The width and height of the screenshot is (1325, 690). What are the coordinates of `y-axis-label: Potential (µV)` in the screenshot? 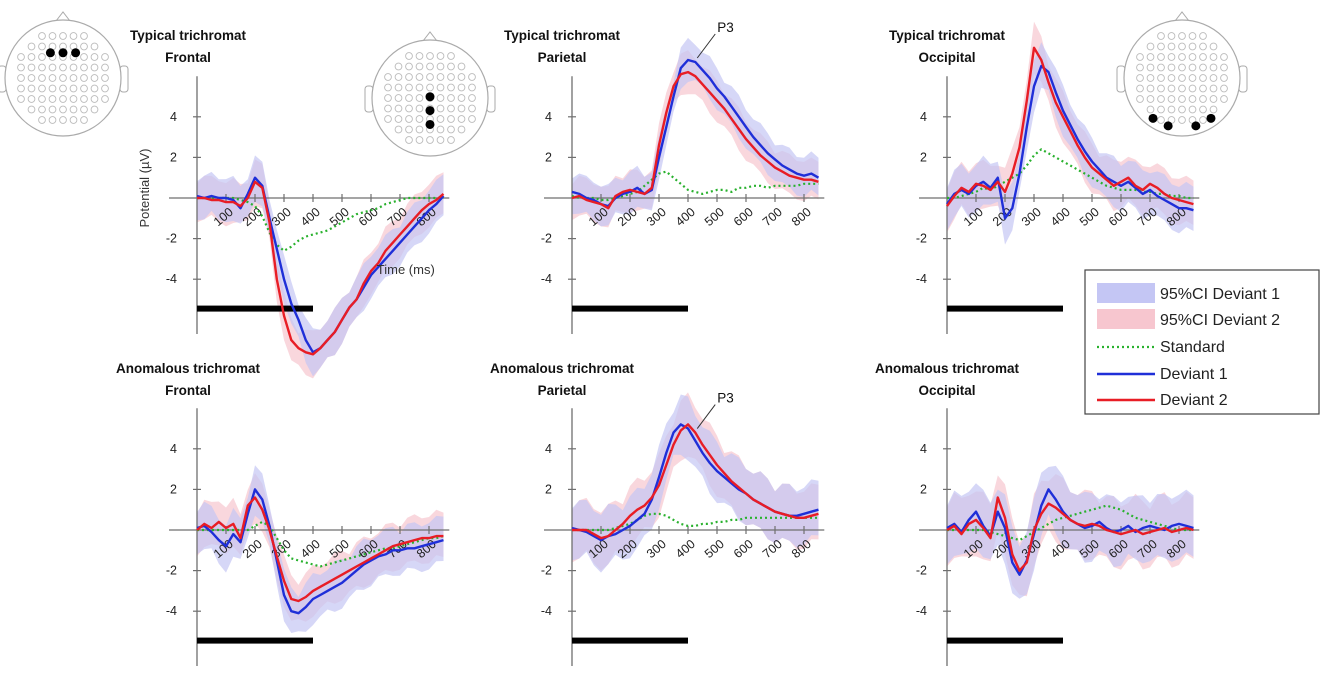 It's located at (144, 187).